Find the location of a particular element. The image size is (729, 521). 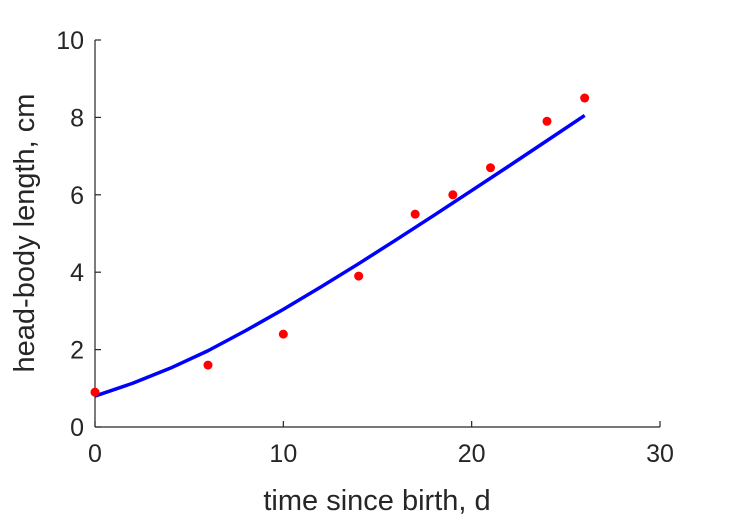

y-tick-label: 0 is located at coordinates (77, 428).